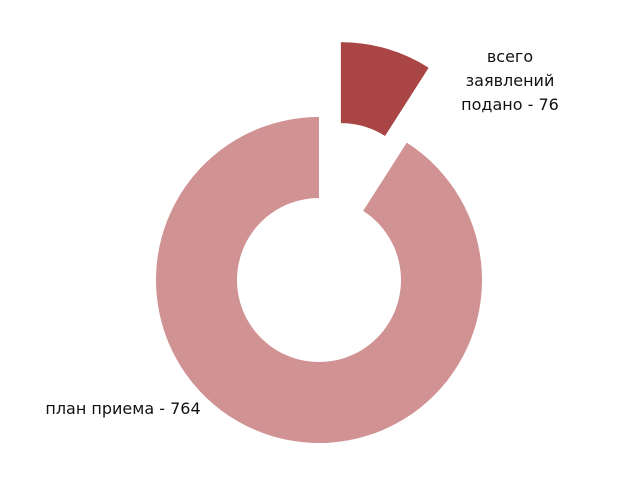 This screenshot has width=640, height=493. I want to click on data-label: план приема - 764, so click(123, 408).